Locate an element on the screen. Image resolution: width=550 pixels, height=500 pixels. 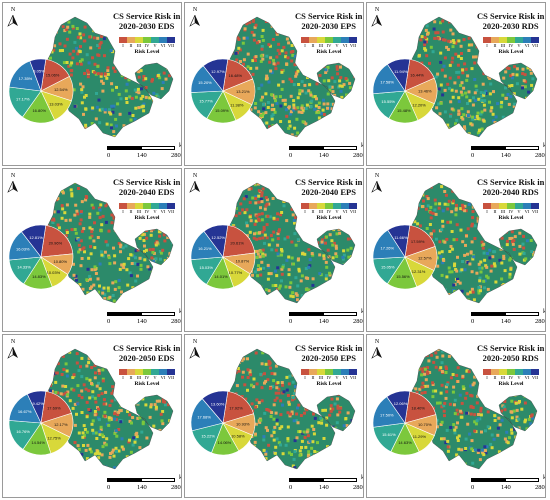
pie-slice-label: 16.80% is located at coordinates (39, 110).